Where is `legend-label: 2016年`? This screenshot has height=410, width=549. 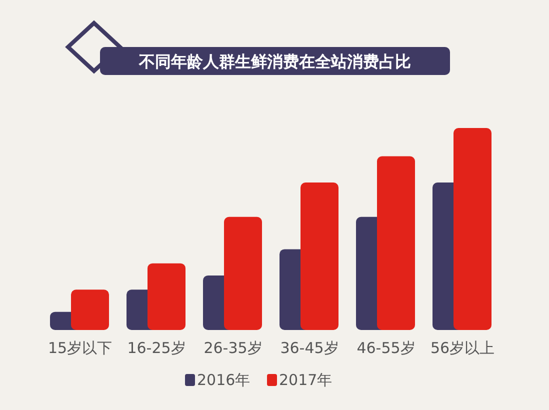 legend-label: 2016年 is located at coordinates (223, 380).